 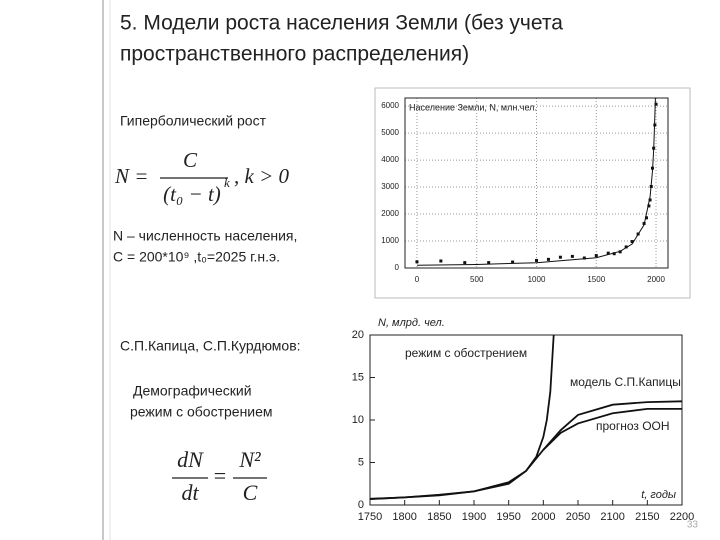 I want to click on label: режим с обострением, so click(x=201, y=412).